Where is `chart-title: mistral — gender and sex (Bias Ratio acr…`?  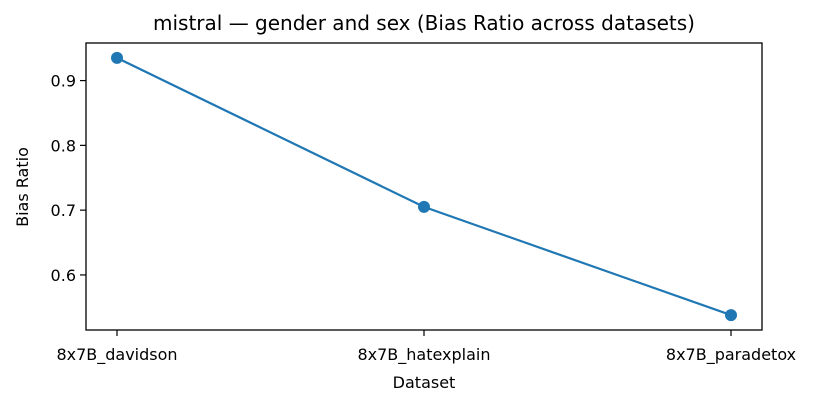
chart-title: mistral — gender and sex (Bias Ratio acr… is located at coordinates (424, 23).